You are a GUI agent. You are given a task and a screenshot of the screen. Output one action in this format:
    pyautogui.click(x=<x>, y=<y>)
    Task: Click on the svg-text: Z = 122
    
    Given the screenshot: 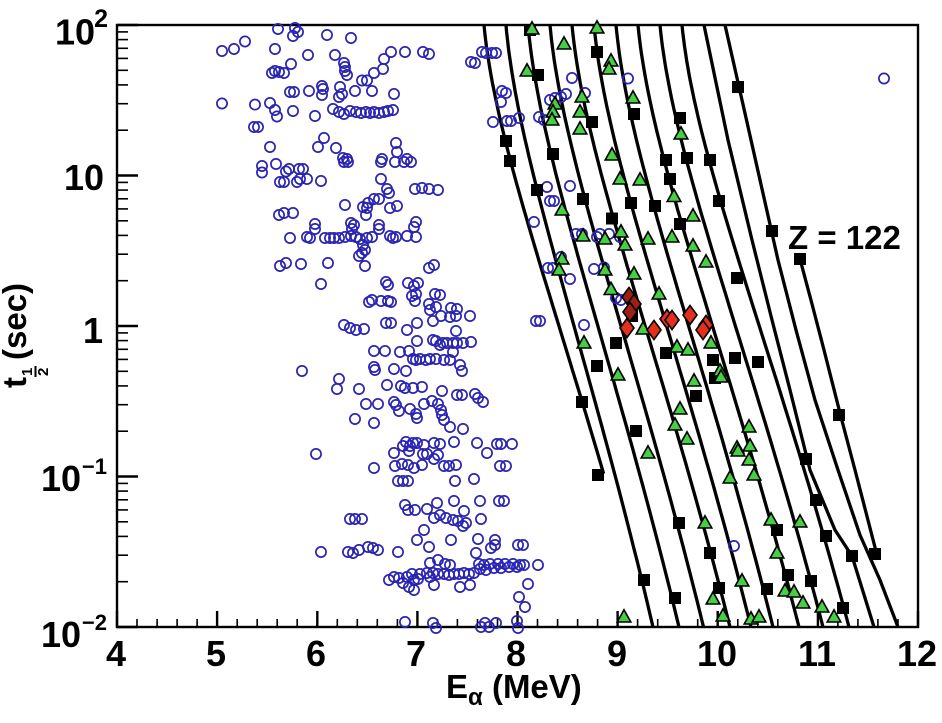 What is the action you would take?
    pyautogui.click(x=844, y=237)
    